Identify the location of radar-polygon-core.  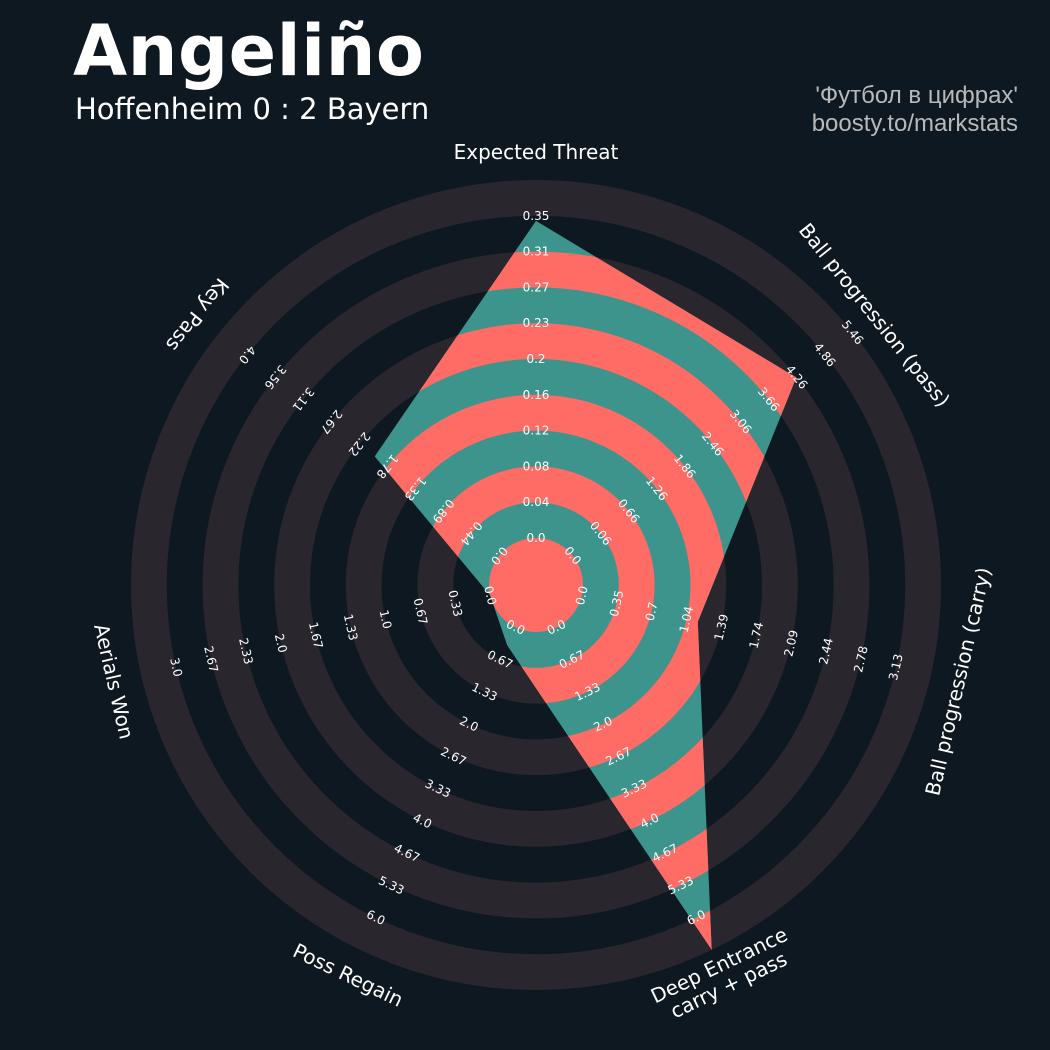
(536, 585).